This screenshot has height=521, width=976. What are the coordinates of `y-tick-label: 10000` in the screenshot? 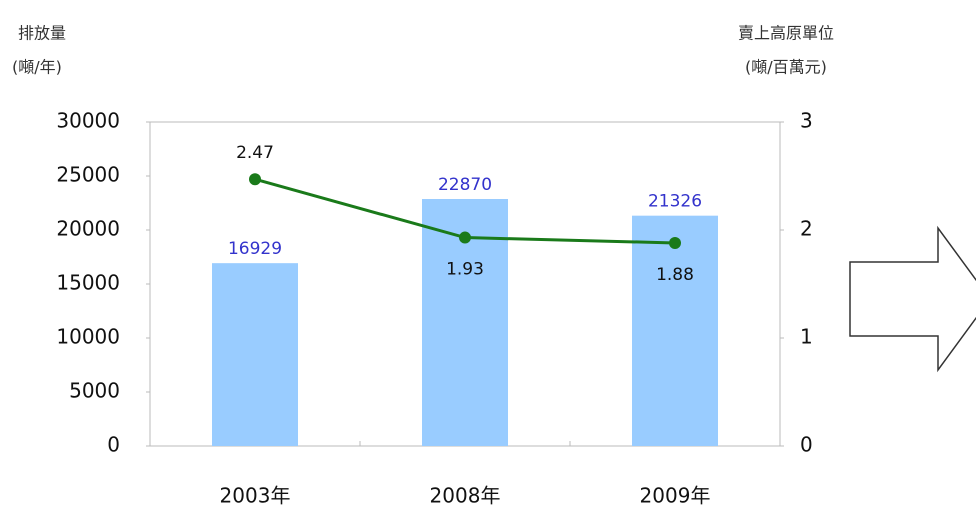 It's located at (88, 337).